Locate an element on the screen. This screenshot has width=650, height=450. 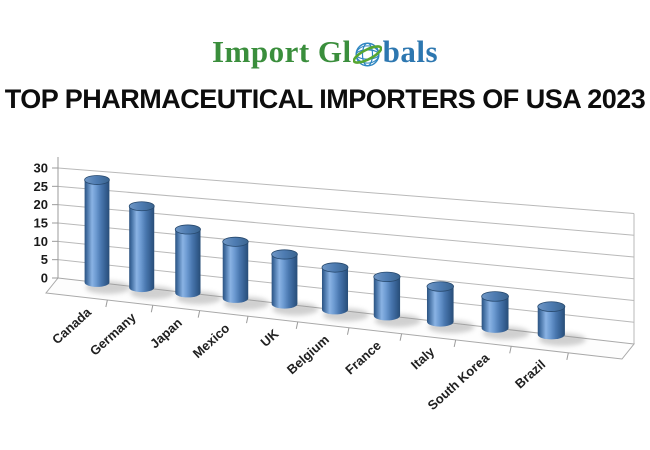
y-axis-label: 30 is located at coordinates (41, 167).